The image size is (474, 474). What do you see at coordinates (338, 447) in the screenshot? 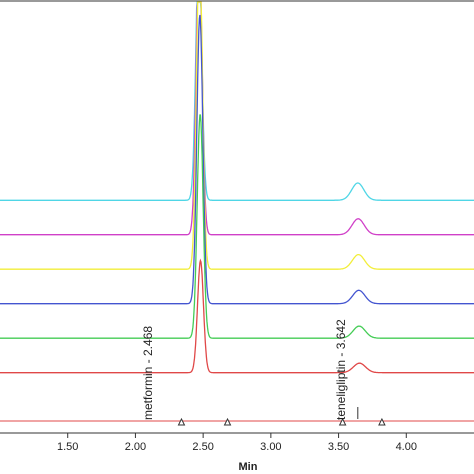
I see `x-tick-label: 3.50` at bounding box center [338, 447].